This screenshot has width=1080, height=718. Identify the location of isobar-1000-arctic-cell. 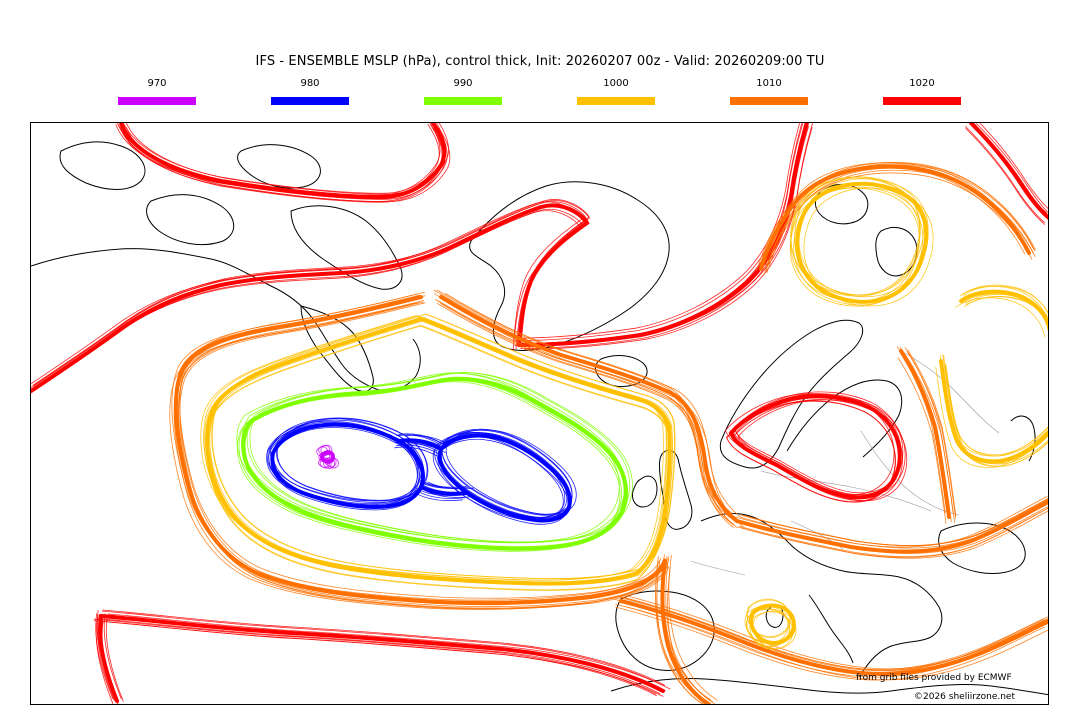
(861, 242).